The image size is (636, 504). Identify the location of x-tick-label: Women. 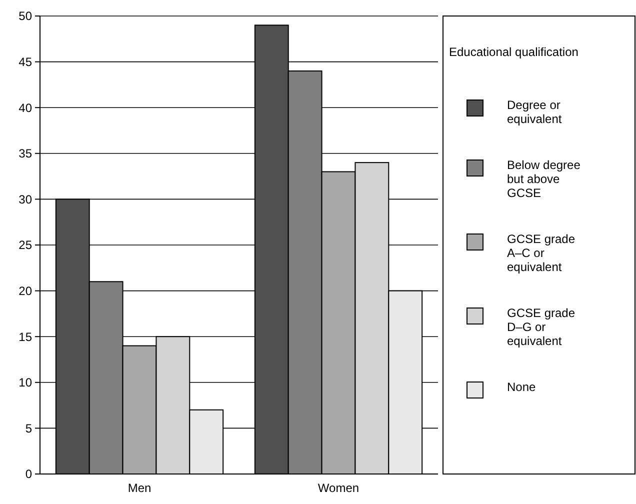
(339, 488).